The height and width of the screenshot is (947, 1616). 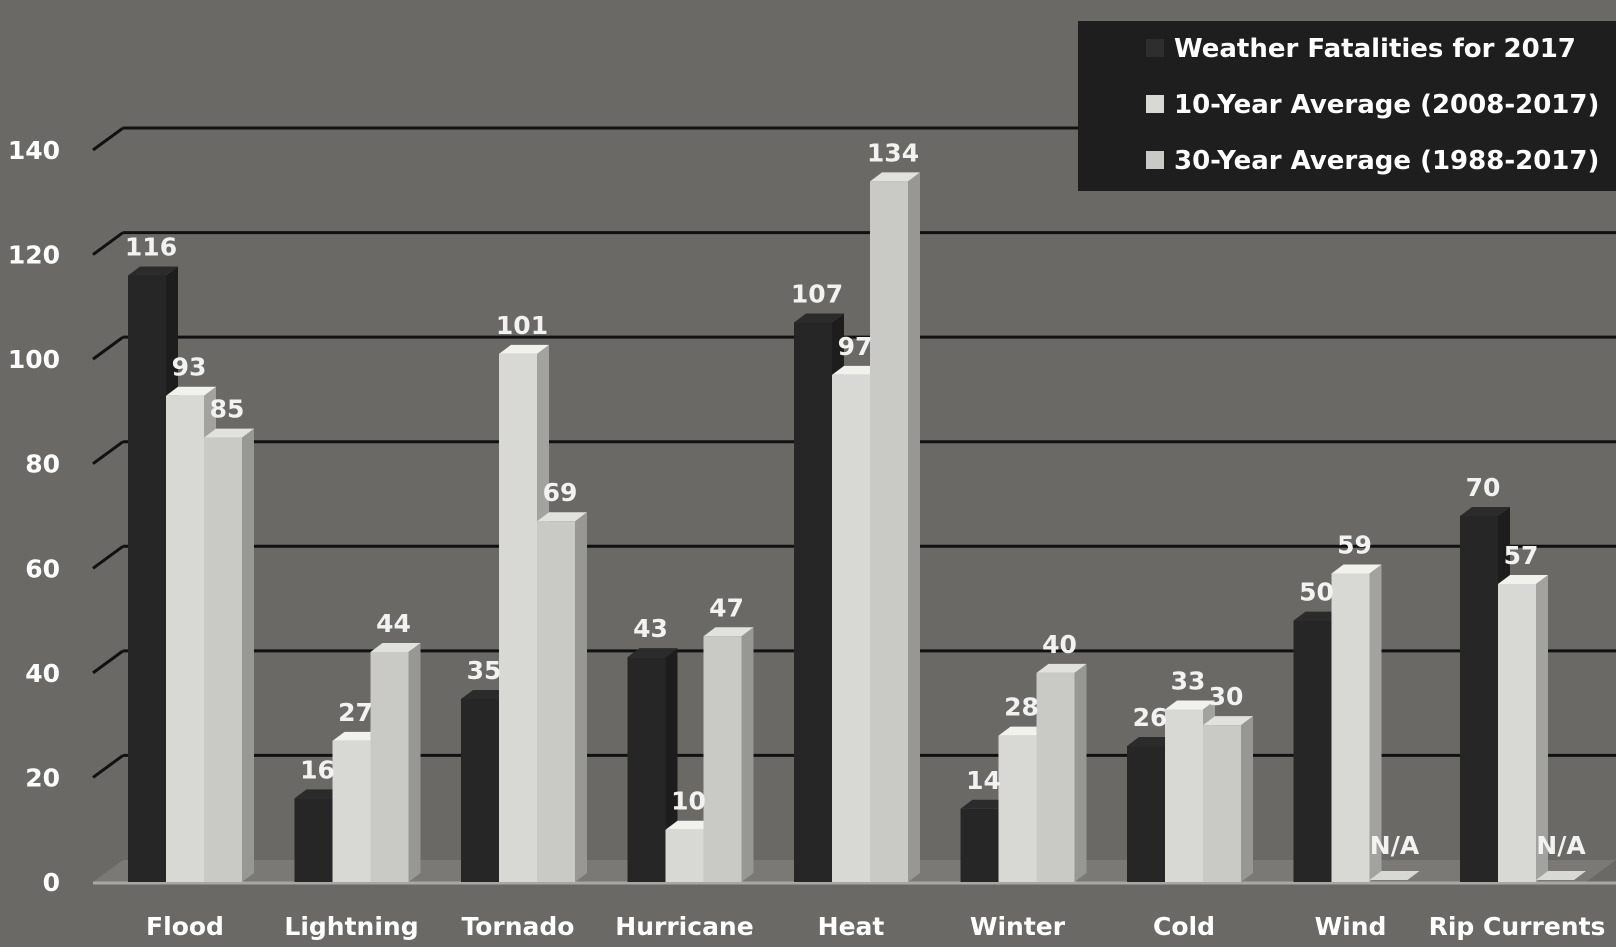 What do you see at coordinates (522, 325) in the screenshot?
I see `data-label: 101` at bounding box center [522, 325].